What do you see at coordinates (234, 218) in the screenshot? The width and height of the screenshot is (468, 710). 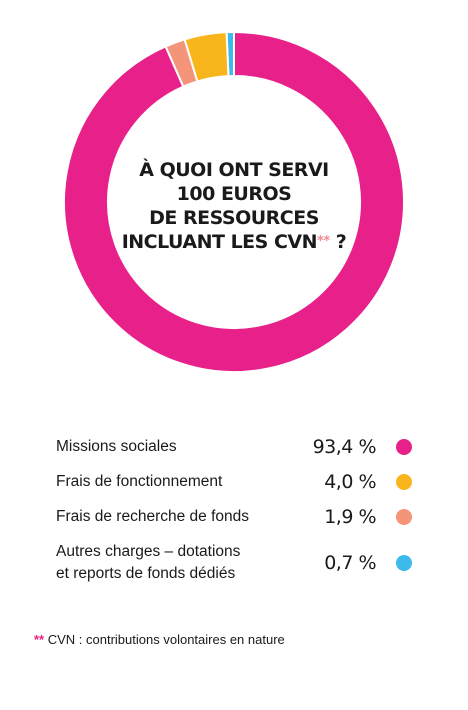 I see `chart-title-line-3: DE RESSOURCES` at bounding box center [234, 218].